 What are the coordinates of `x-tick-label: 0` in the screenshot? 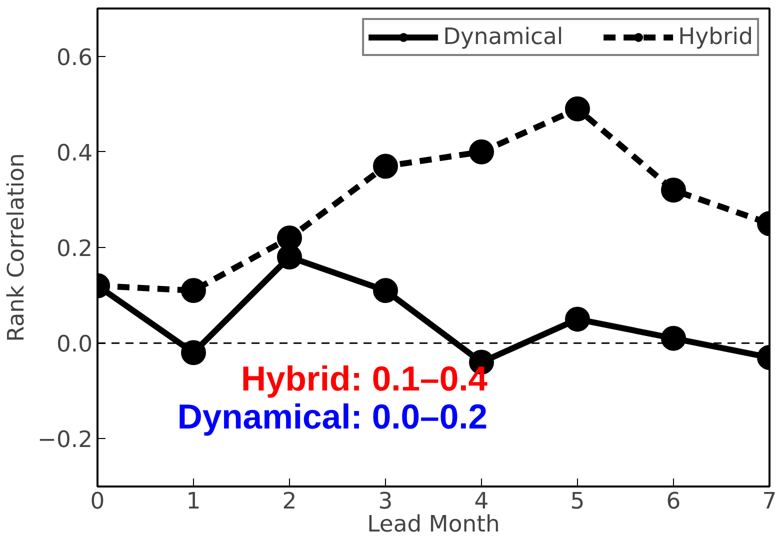 It's located at (97, 501).